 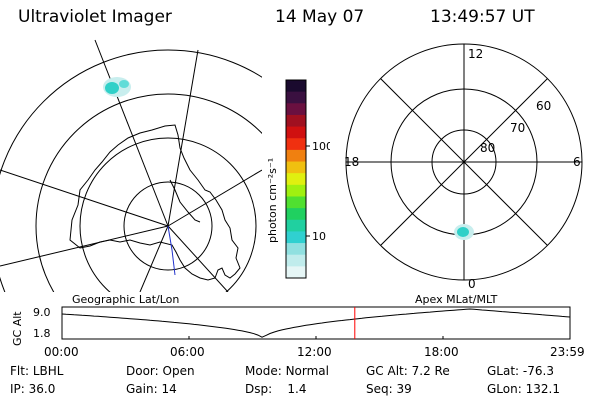 I want to click on xtick-2359: 23:59, so click(x=567, y=352).